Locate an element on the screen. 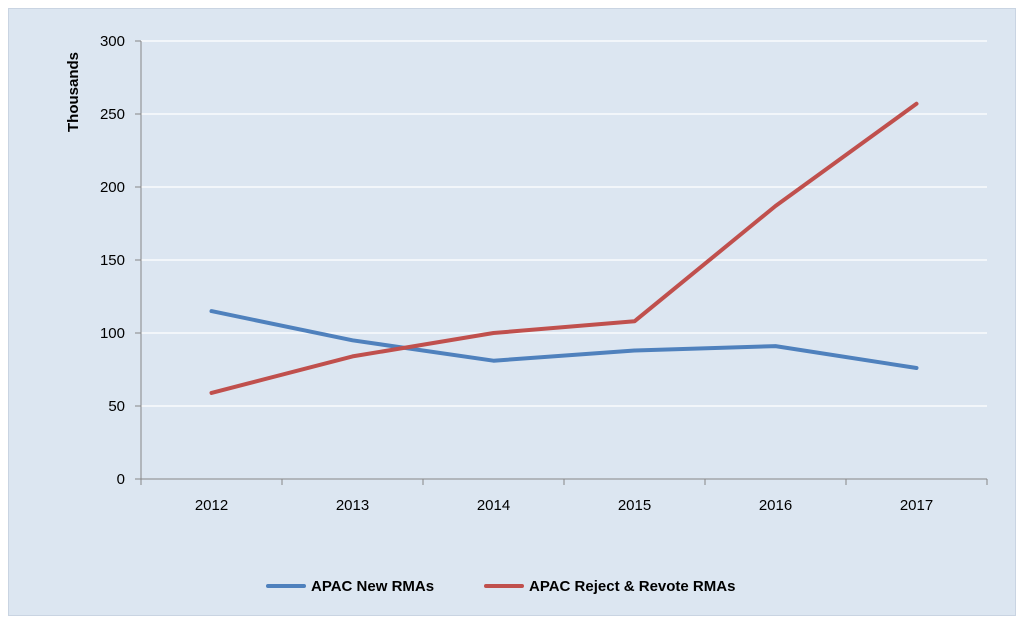  legend-label-0: APAC New RMAs is located at coordinates (372, 586).